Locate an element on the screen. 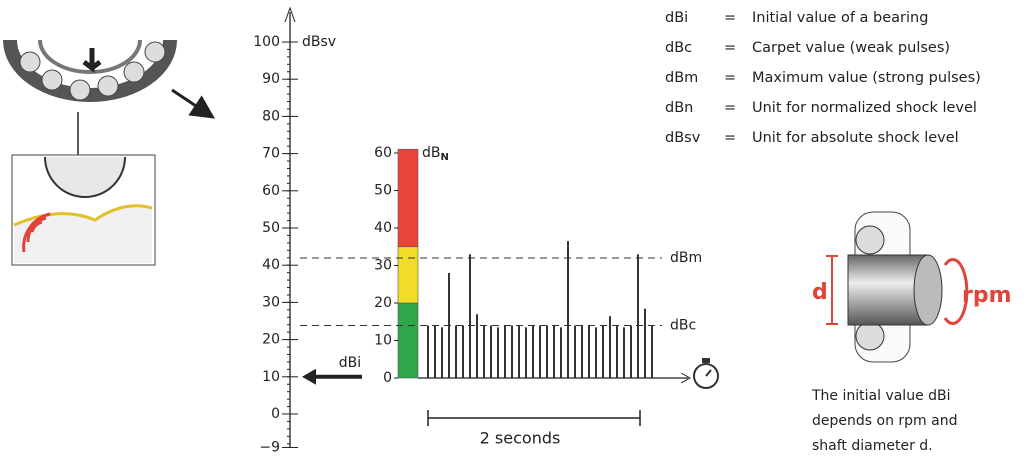 Image resolution: width=1033 pixels, height=465 pixels. stopwatch-icon is located at coordinates (706, 373).